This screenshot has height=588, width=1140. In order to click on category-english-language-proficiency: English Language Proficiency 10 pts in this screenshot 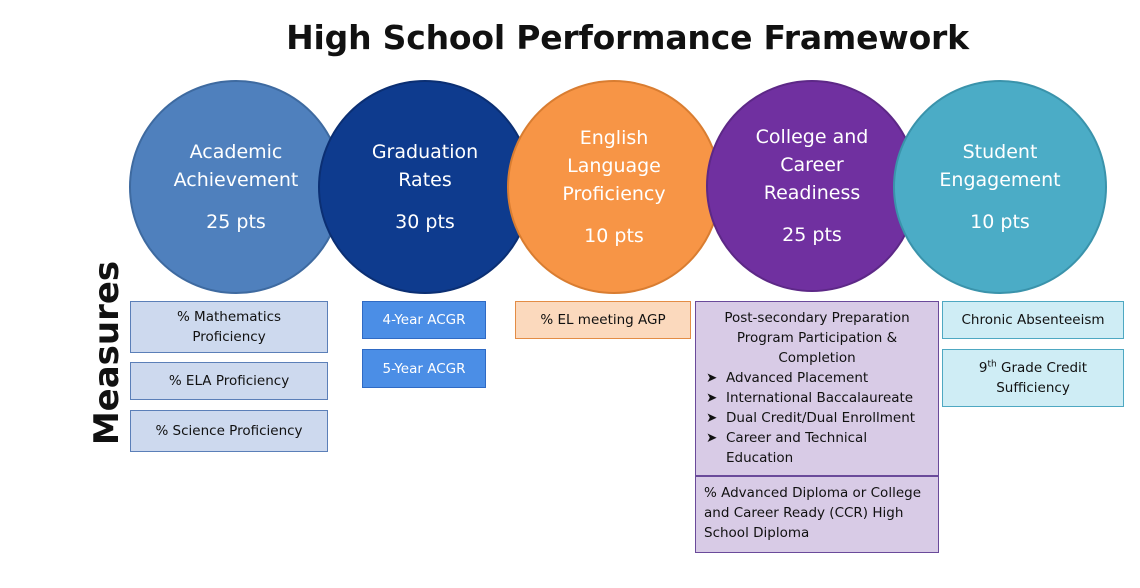, I will do `click(614, 187)`.